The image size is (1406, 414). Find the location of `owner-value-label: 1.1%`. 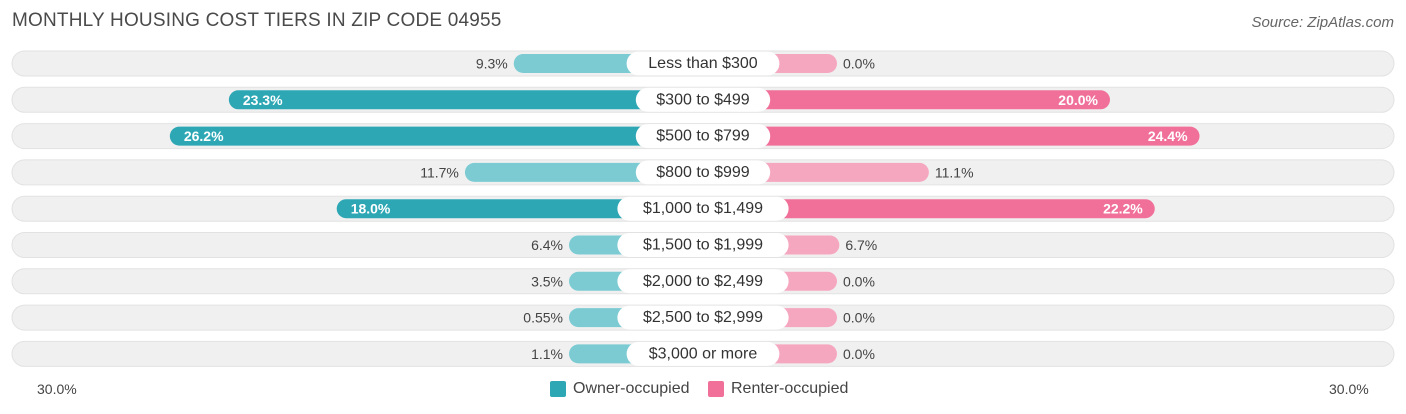

owner-value-label: 1.1% is located at coordinates (547, 354).